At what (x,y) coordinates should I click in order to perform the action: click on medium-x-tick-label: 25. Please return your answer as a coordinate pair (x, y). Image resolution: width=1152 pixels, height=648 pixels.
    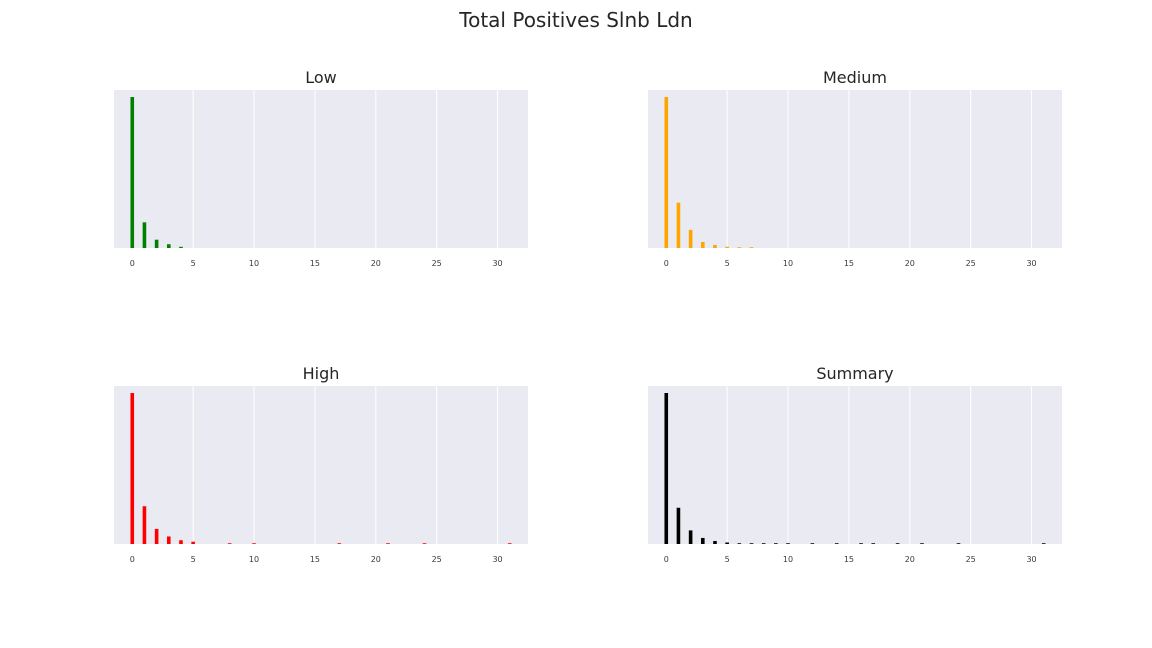
    Looking at the image, I should click on (971, 263).